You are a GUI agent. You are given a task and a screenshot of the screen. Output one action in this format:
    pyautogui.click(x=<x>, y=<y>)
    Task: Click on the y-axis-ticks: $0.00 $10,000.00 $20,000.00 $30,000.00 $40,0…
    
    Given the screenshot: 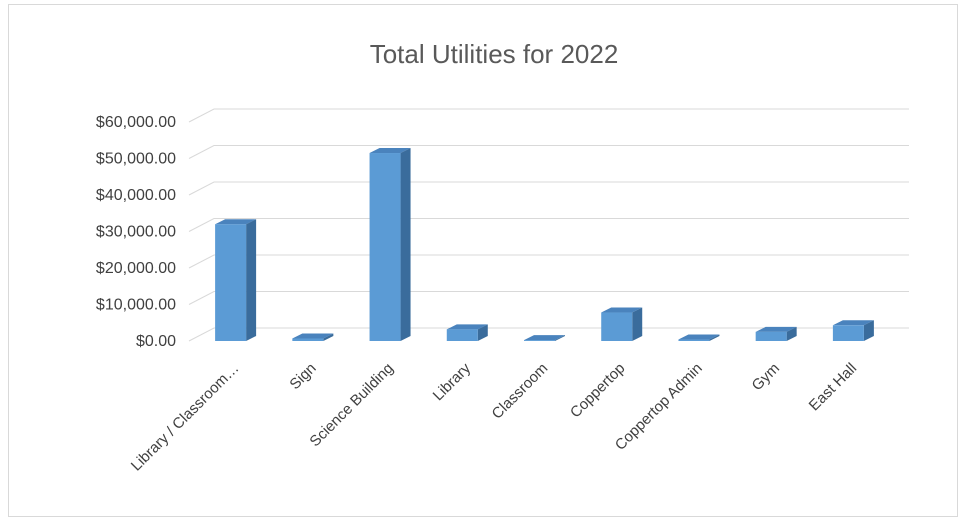 What is the action you would take?
    pyautogui.click(x=136, y=232)
    